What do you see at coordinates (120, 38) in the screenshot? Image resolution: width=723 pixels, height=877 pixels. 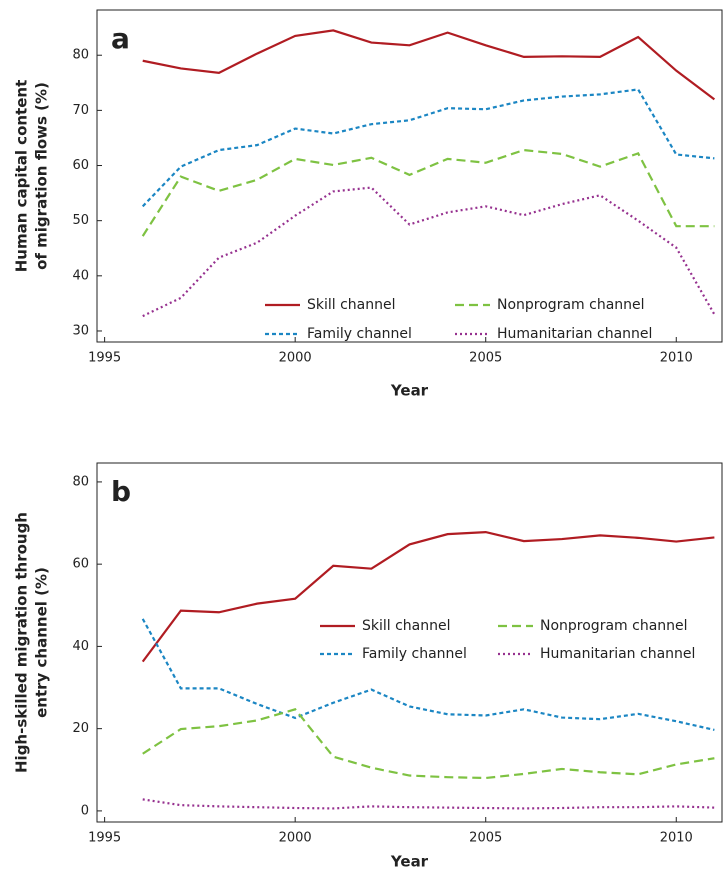 I see `panel-label: a` at bounding box center [120, 38].